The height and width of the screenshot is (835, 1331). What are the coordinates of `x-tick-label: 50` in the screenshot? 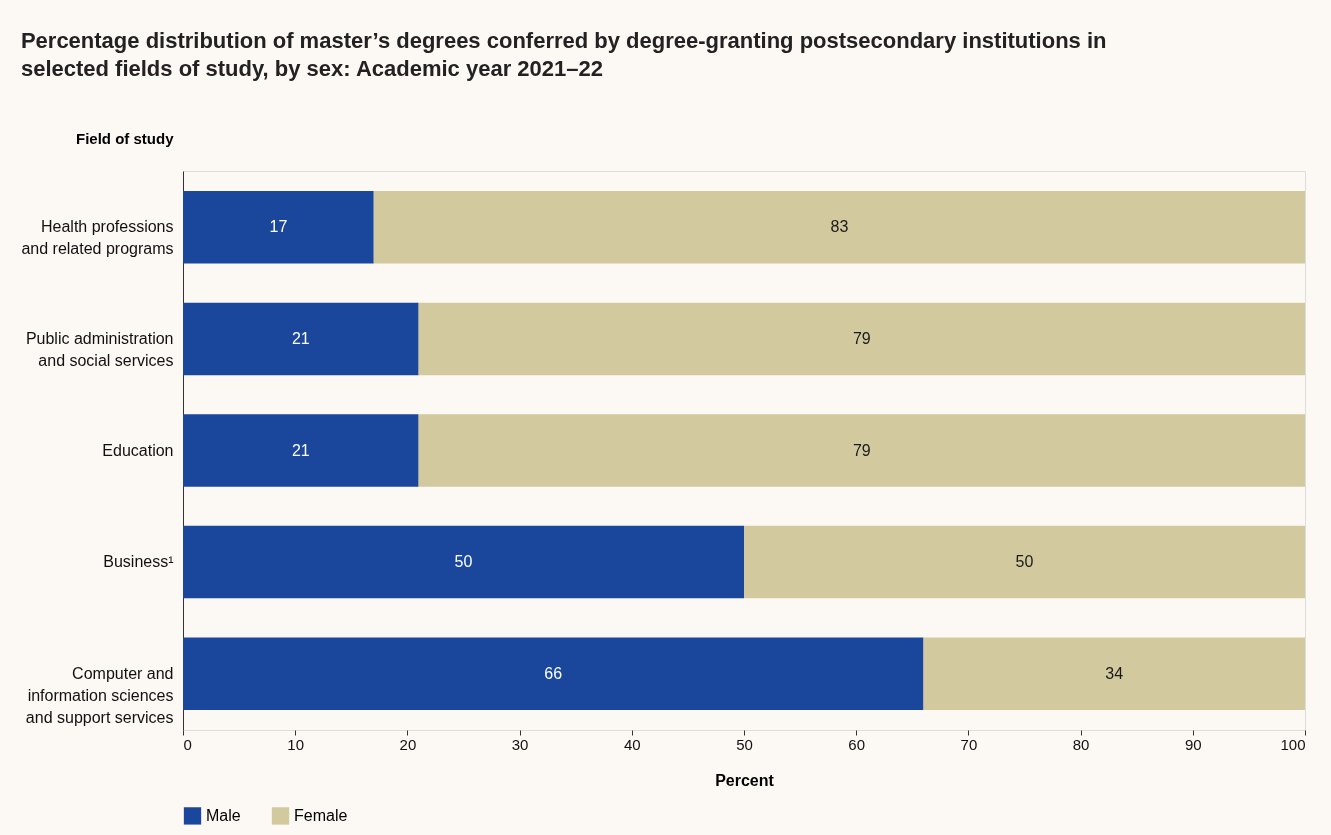 It's located at (744, 744).